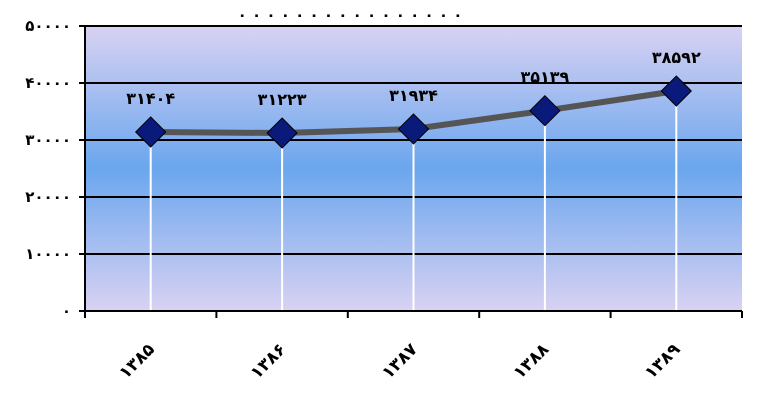 The image size is (757, 395). What do you see at coordinates (544, 77) in the screenshot?
I see `data-label: ۳۵۱۳۹` at bounding box center [544, 77].